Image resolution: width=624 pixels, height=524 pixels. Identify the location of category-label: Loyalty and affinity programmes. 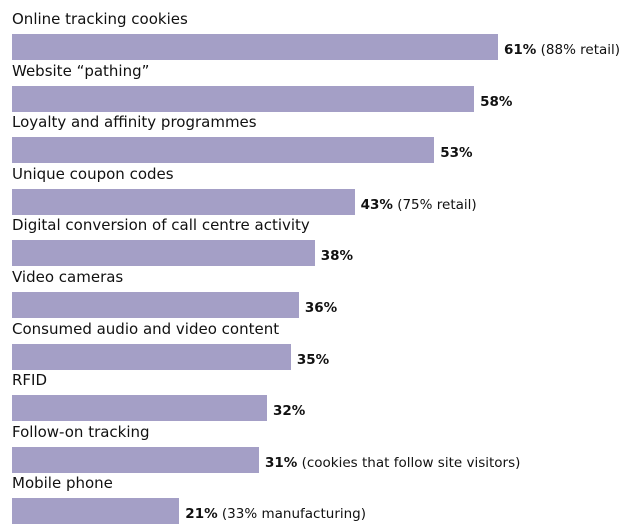
(134, 122).